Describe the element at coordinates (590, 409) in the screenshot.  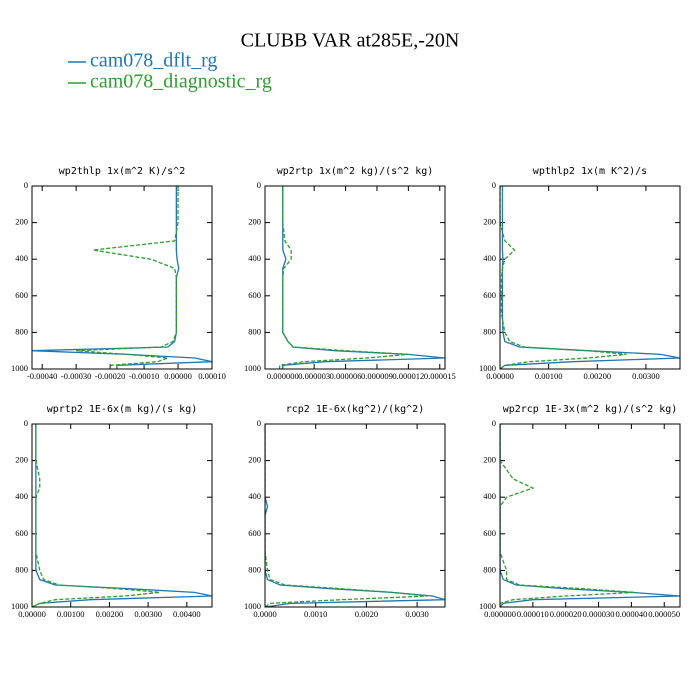
I see `panel-title: wp2rcp 1E-3x(m^2 kg)/(s^2 kg)` at that location.